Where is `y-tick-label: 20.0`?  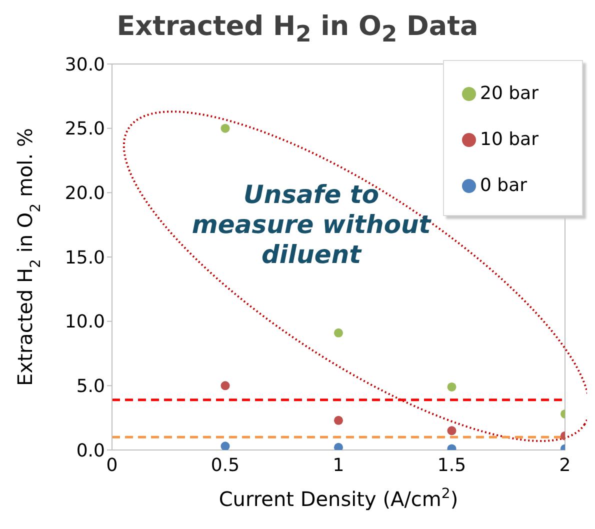 y-tick-label: 20.0 is located at coordinates (84, 193).